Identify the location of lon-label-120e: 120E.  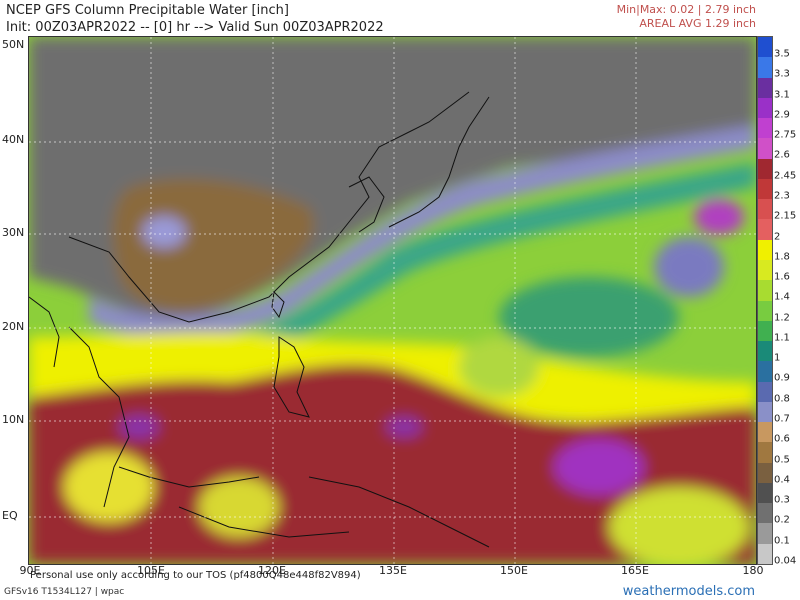
(272, 570).